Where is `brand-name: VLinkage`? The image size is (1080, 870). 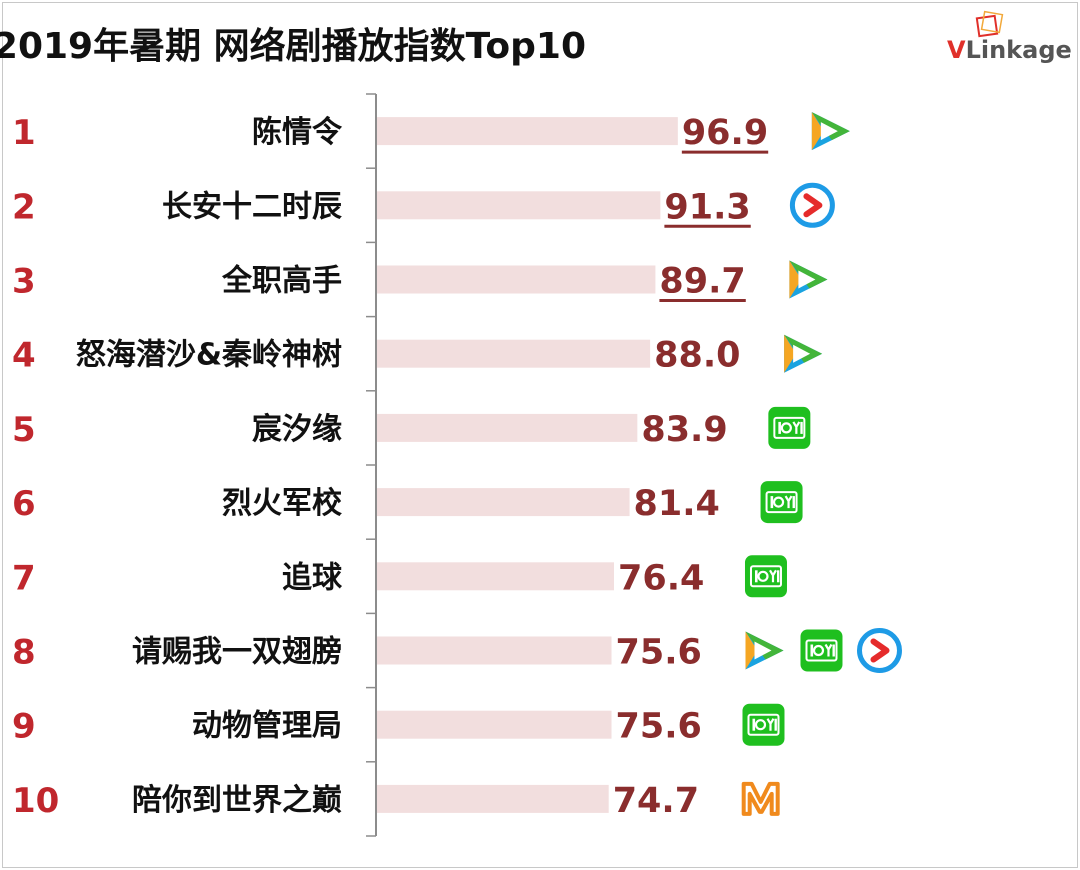
brand-name: VLinkage is located at coordinates (1009, 50).